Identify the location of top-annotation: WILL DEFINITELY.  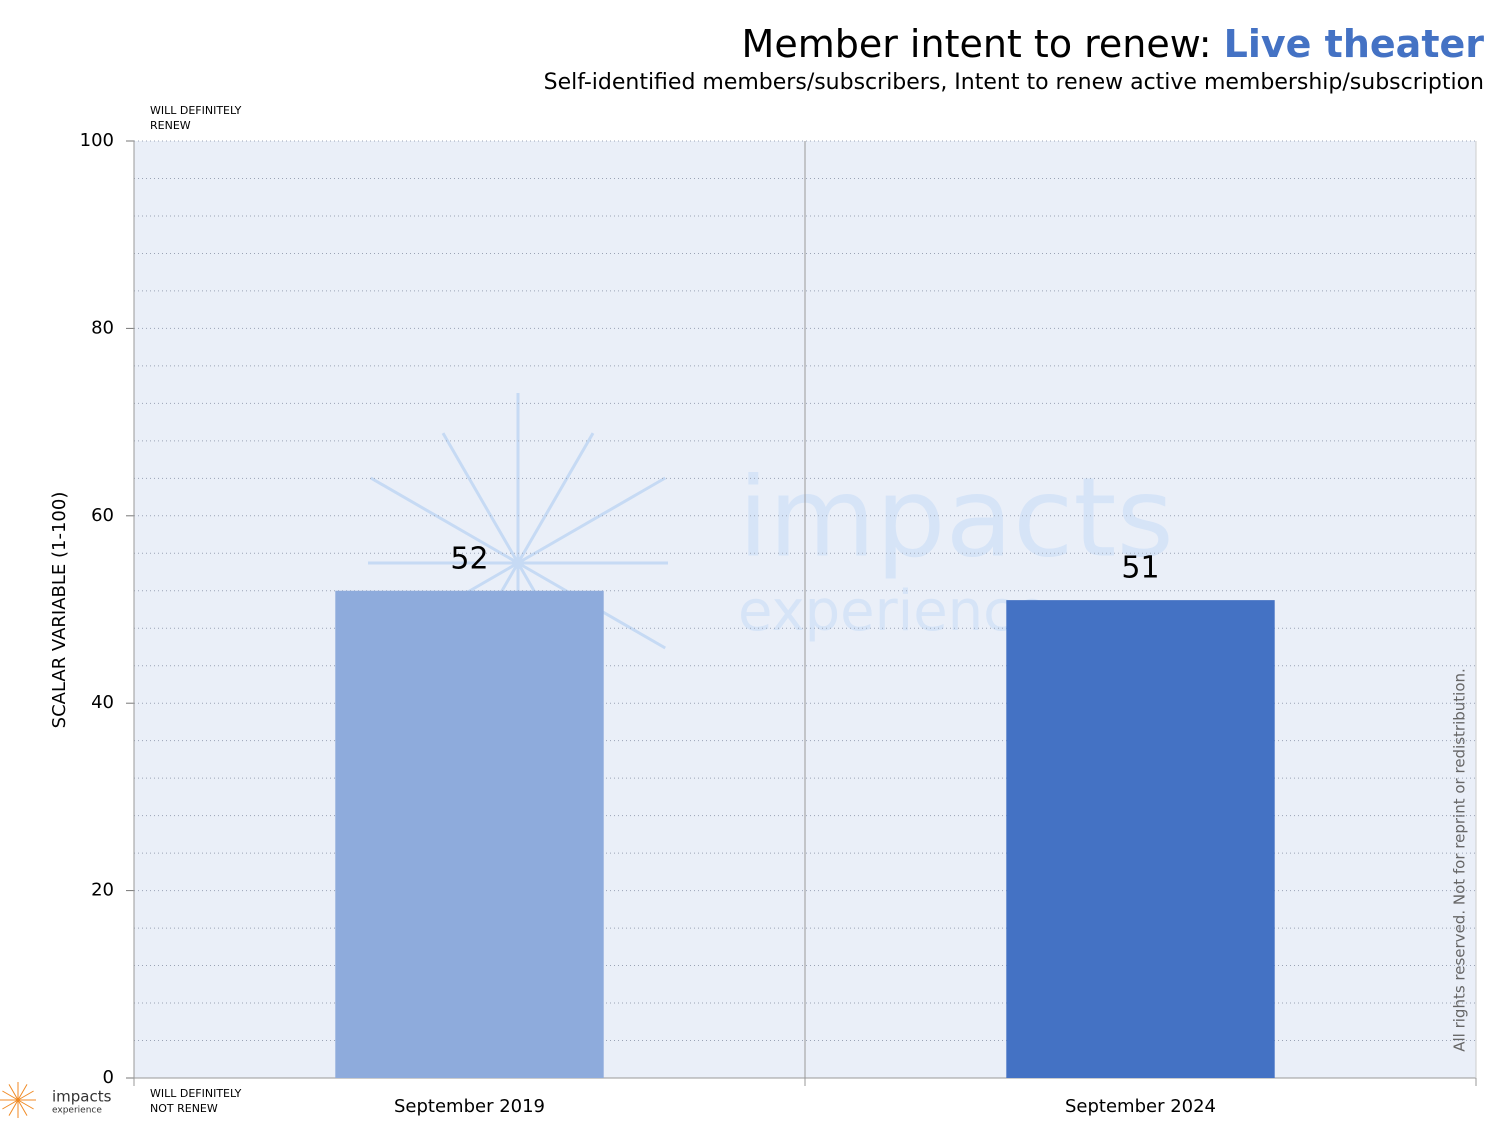
(196, 110).